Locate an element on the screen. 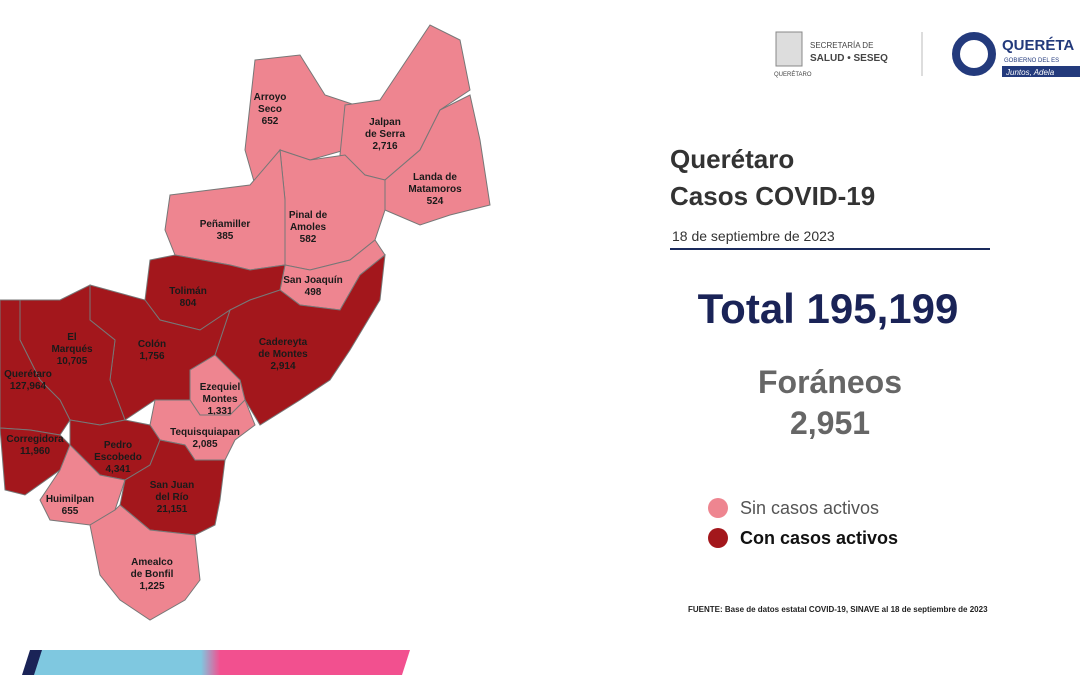 The image size is (1080, 675). municipality-cases: 655 is located at coordinates (70, 511).